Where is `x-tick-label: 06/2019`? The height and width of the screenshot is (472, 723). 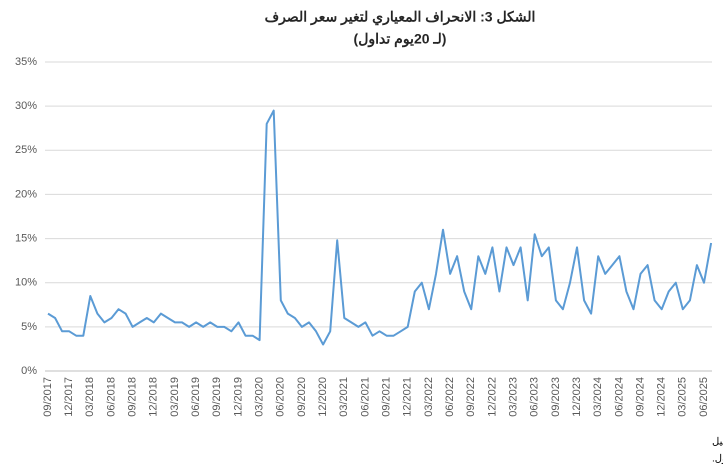
x-tick-label: 06/2019 is located at coordinates (196, 397).